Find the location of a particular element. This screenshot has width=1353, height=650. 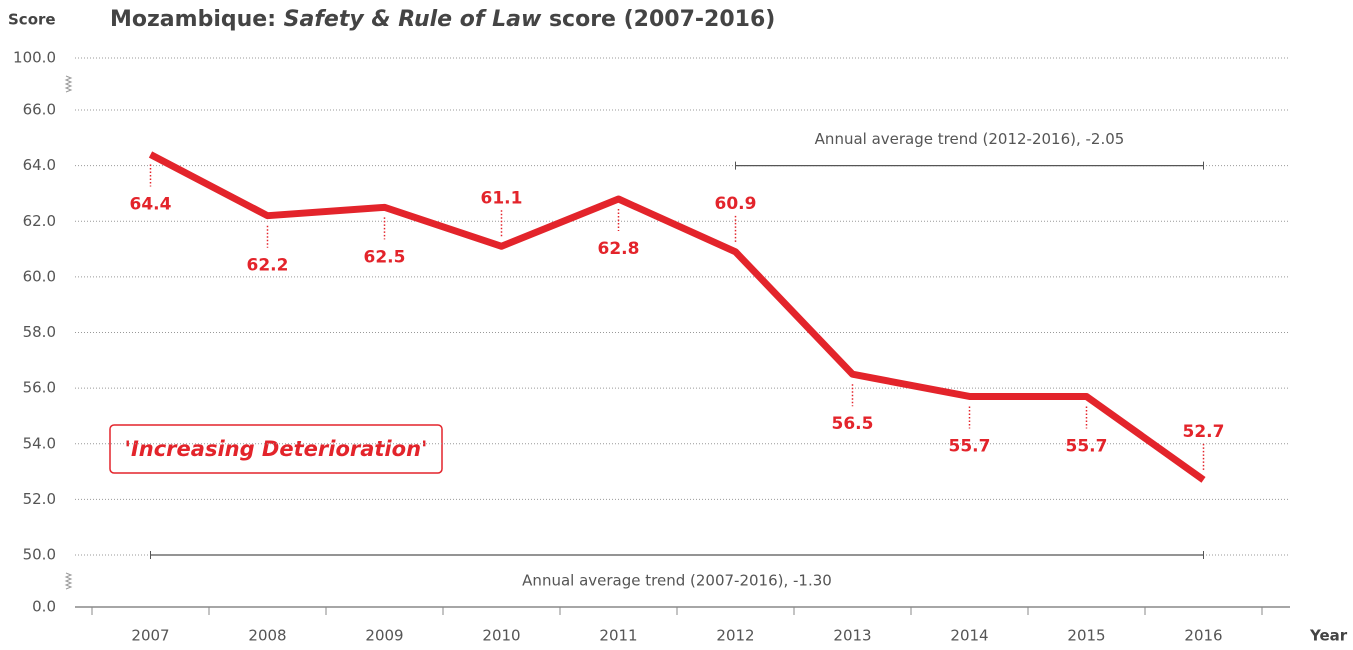

title-part: Mozambique: is located at coordinates (197, 19).